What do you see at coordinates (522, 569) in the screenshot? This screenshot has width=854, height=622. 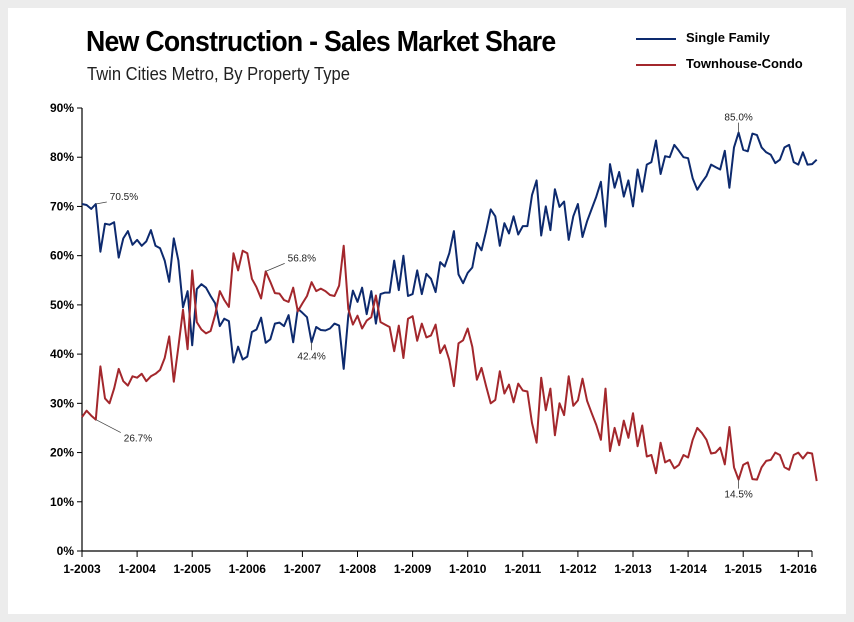 I see `x-tick-label: 1-2011` at bounding box center [522, 569].